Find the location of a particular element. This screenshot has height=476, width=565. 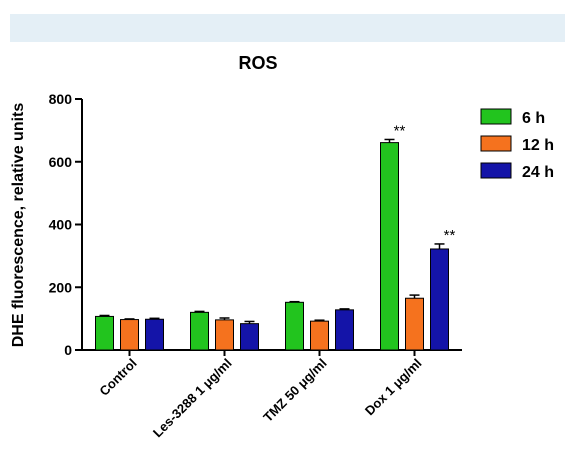

y-tick-label: 400 is located at coordinates (61, 225).